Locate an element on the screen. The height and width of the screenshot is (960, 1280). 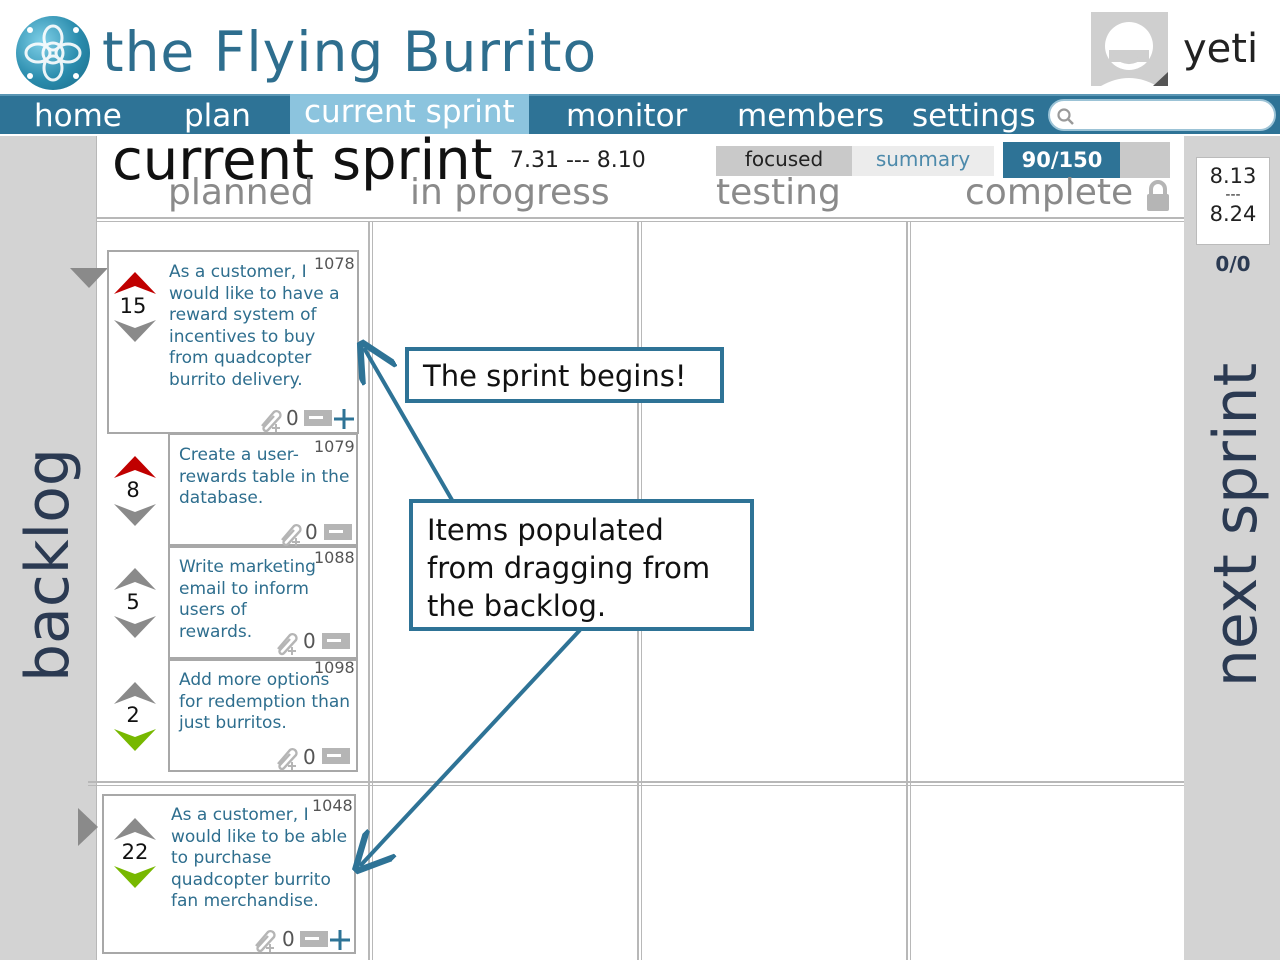
column-divider-3b is located at coordinates (910, 591).